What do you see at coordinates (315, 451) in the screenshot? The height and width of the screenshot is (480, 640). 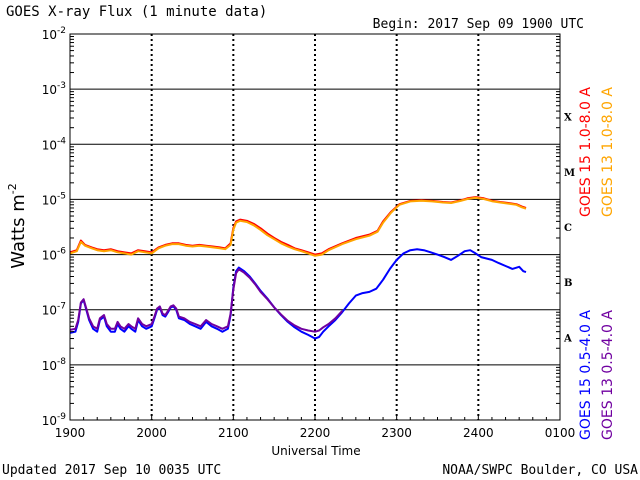 I see `x-axis-label: Universal Time` at bounding box center [315, 451].